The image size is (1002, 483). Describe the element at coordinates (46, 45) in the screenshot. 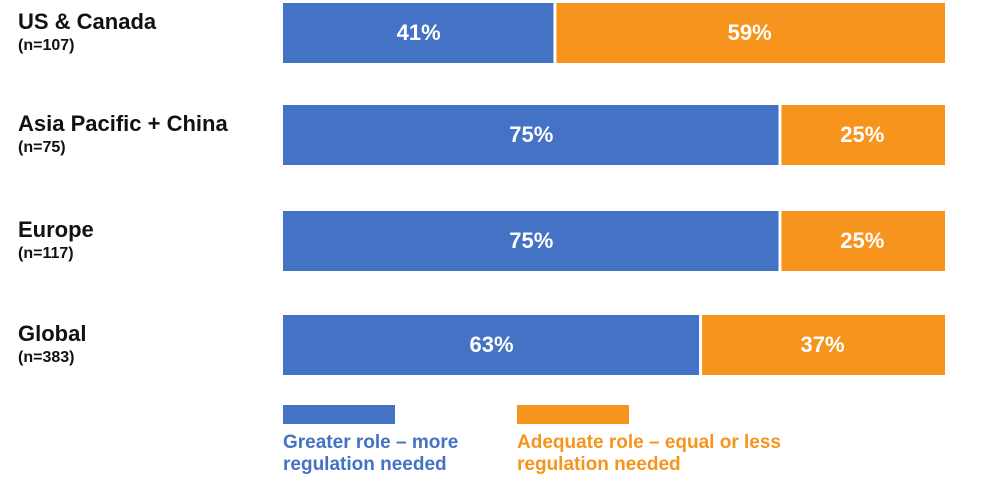

I see `sample-size: (n=107)` at that location.